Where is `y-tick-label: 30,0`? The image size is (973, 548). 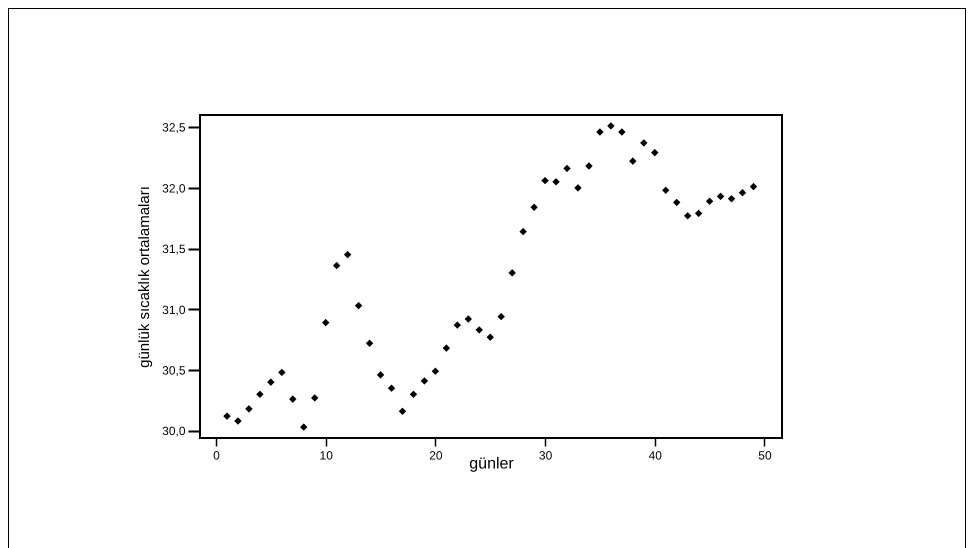
y-tick-label: 30,0 is located at coordinates (174, 431).